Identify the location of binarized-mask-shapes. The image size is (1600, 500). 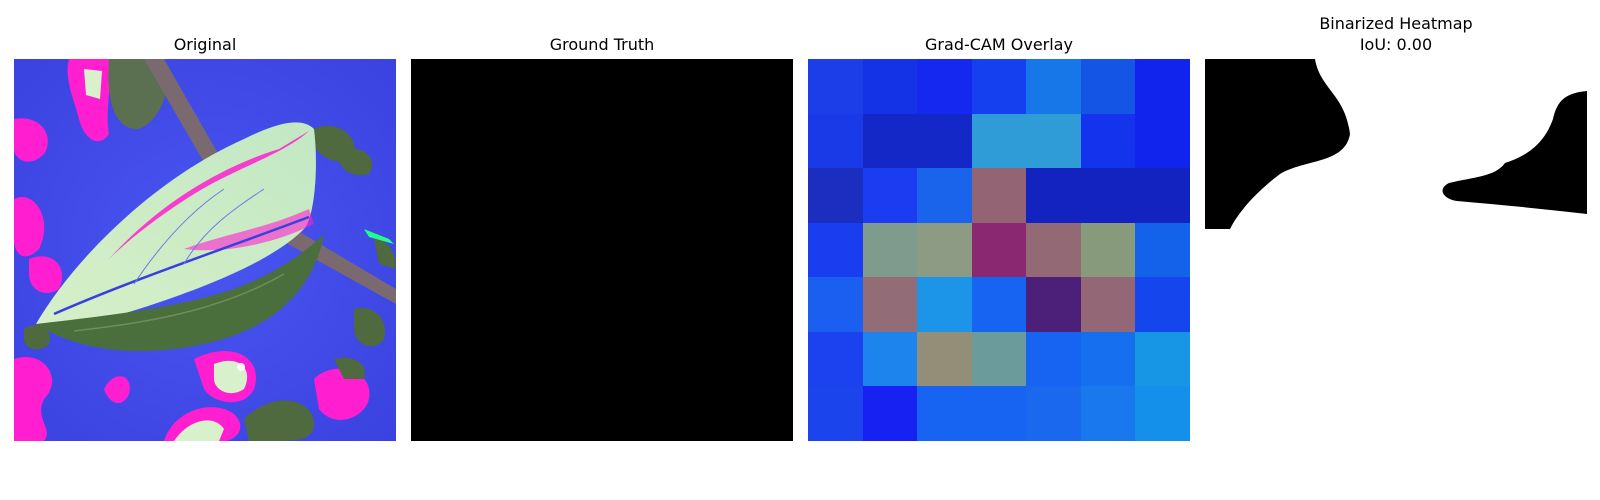
(1396, 144).